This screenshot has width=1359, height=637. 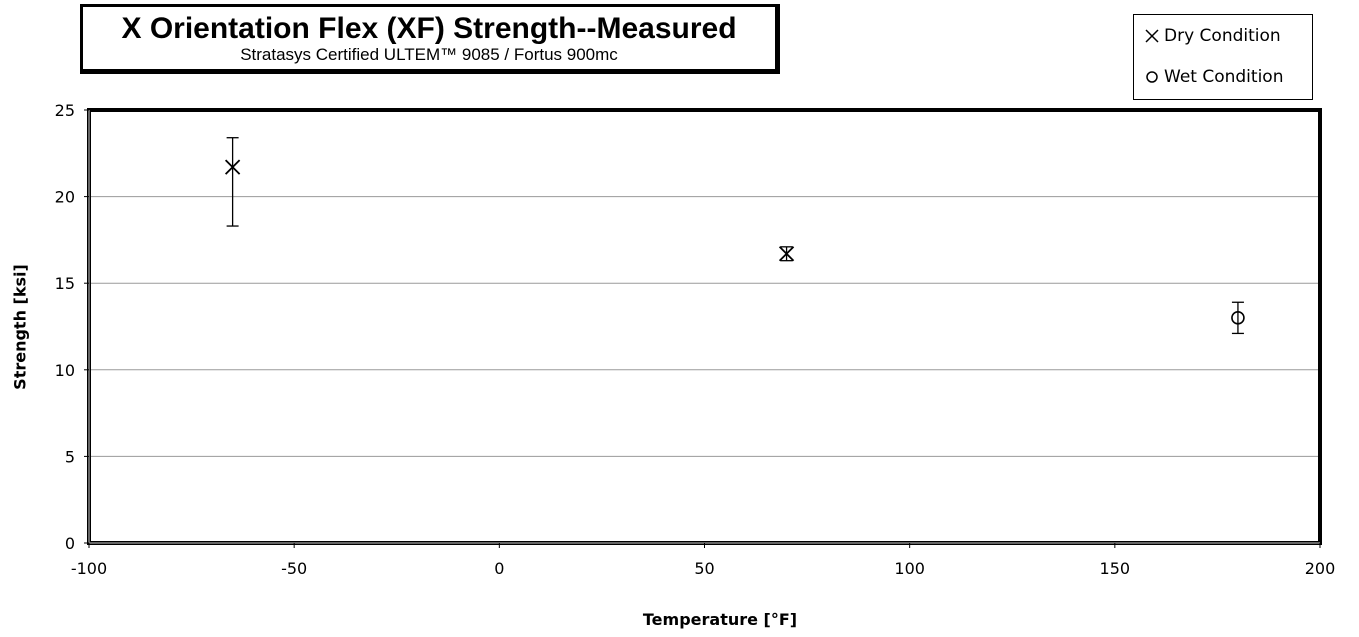 What do you see at coordinates (294, 568) in the screenshot?
I see `x-tick-label: -50` at bounding box center [294, 568].